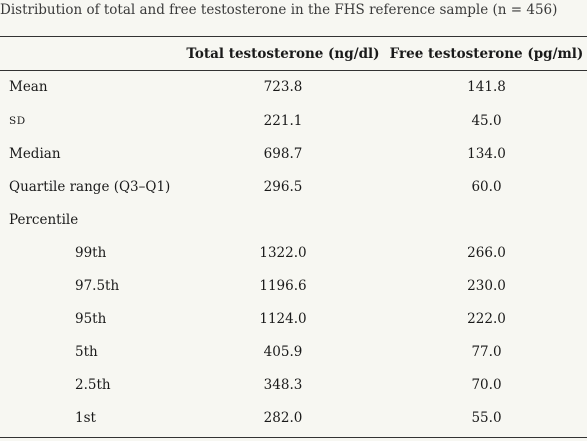 This screenshot has width=587, height=441. I want to click on header-rule, so click(293, 70).